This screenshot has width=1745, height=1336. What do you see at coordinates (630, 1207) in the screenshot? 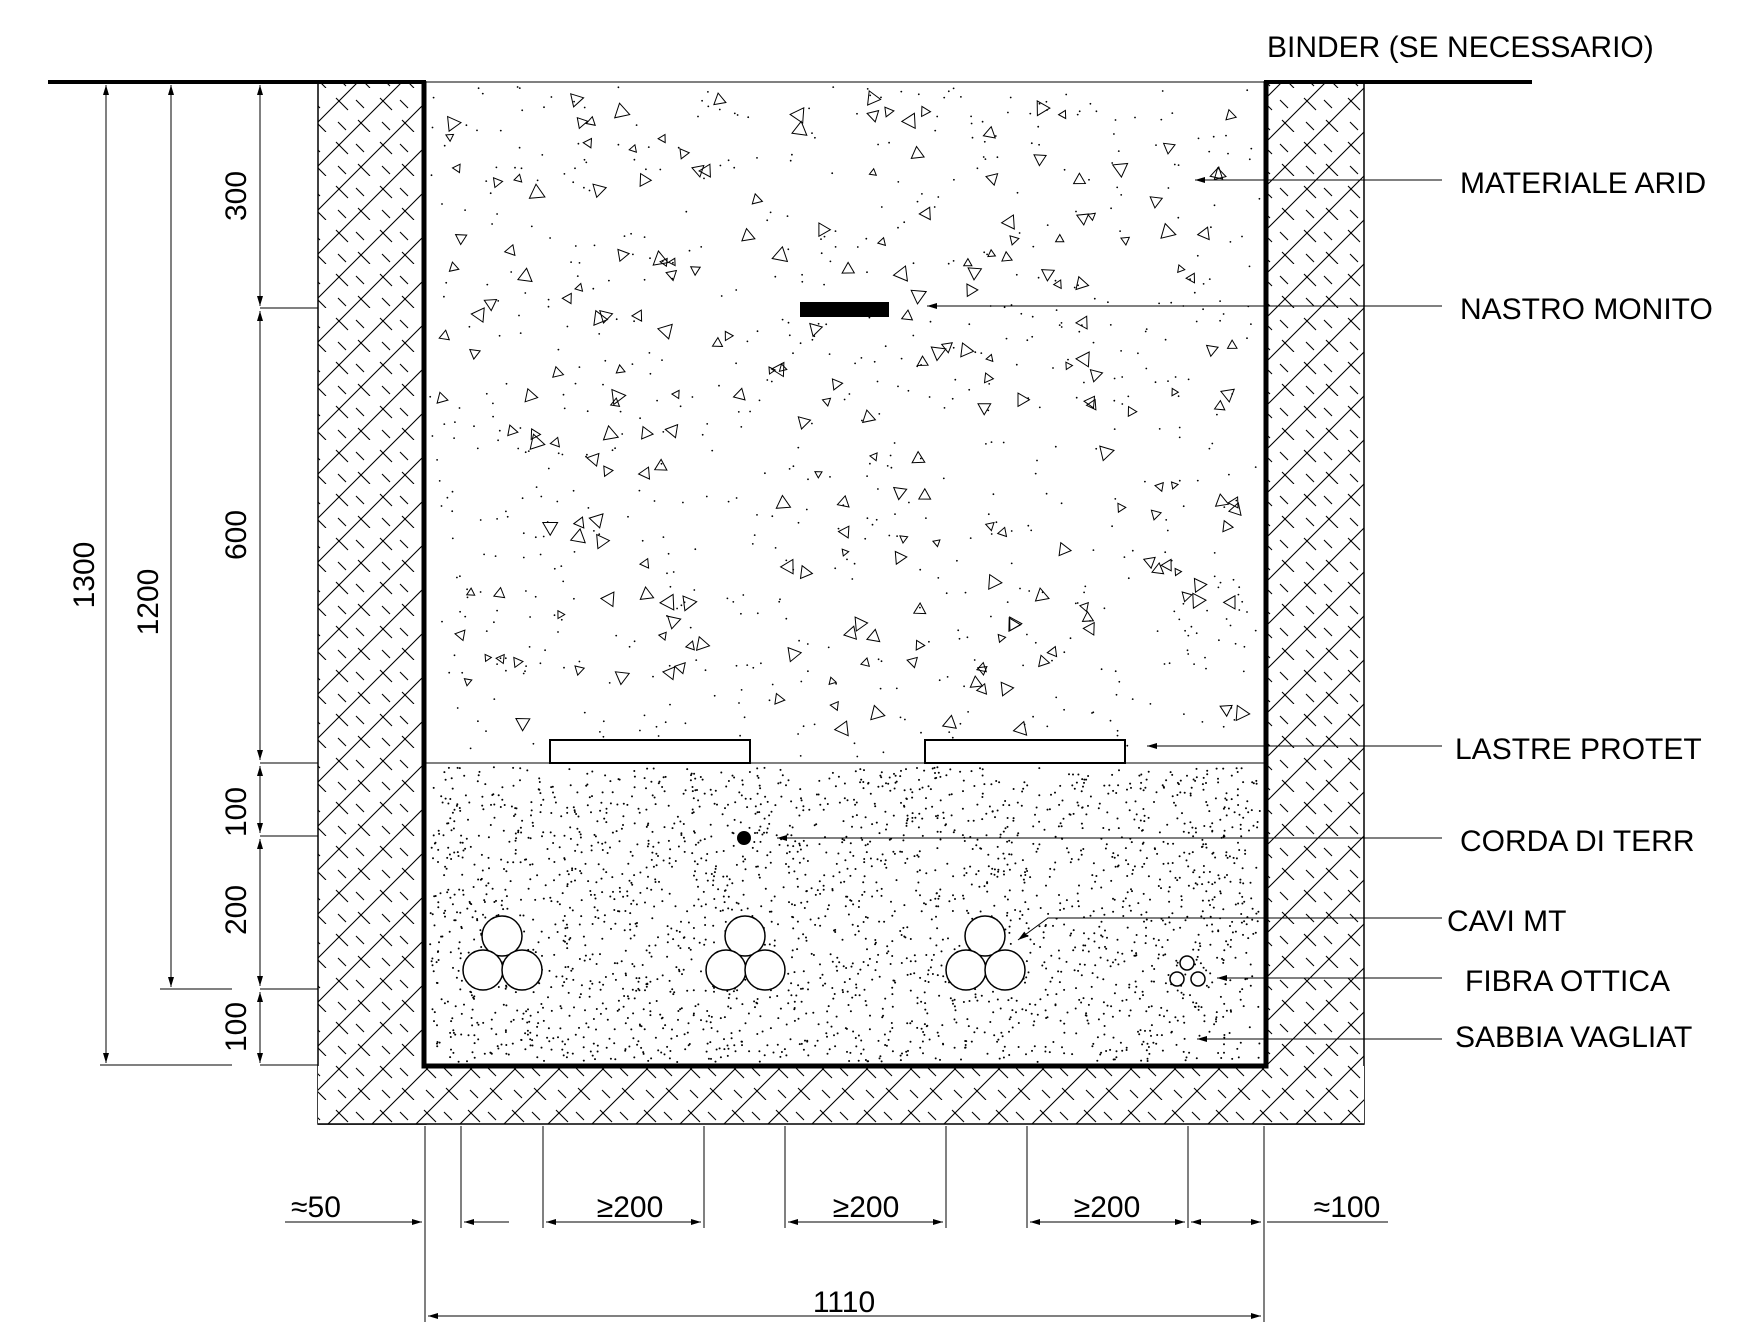
I see `dim-spacing-1: ≥200` at bounding box center [630, 1207].